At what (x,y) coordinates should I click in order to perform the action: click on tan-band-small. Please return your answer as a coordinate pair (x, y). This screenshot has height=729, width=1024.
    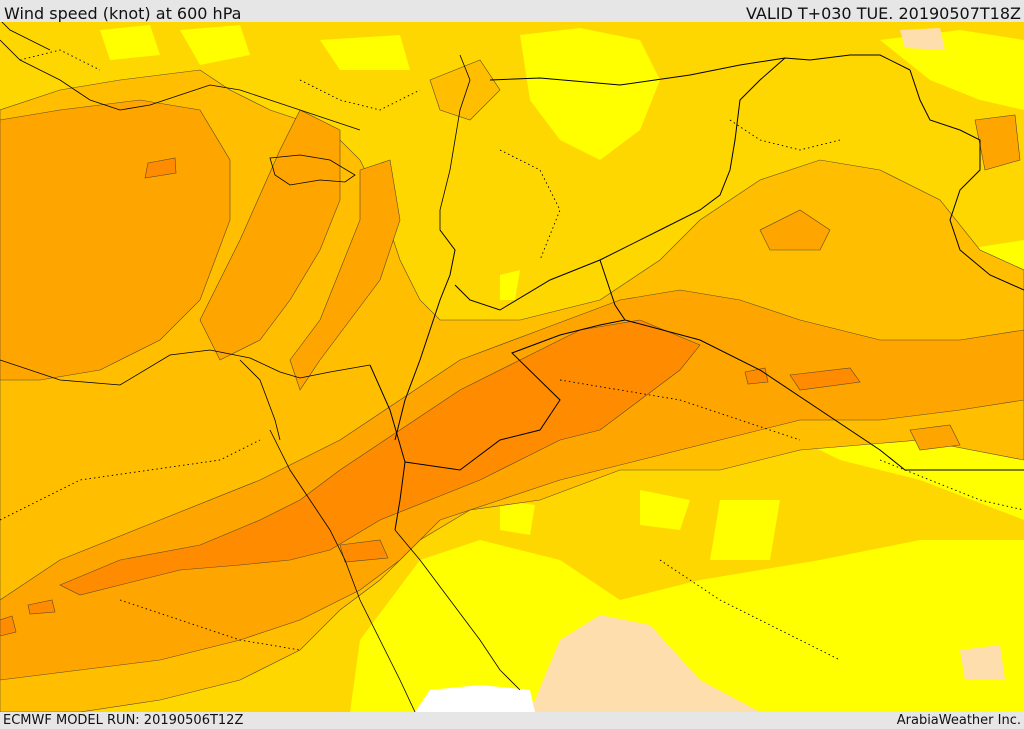
    Looking at the image, I should click on (922, 39).